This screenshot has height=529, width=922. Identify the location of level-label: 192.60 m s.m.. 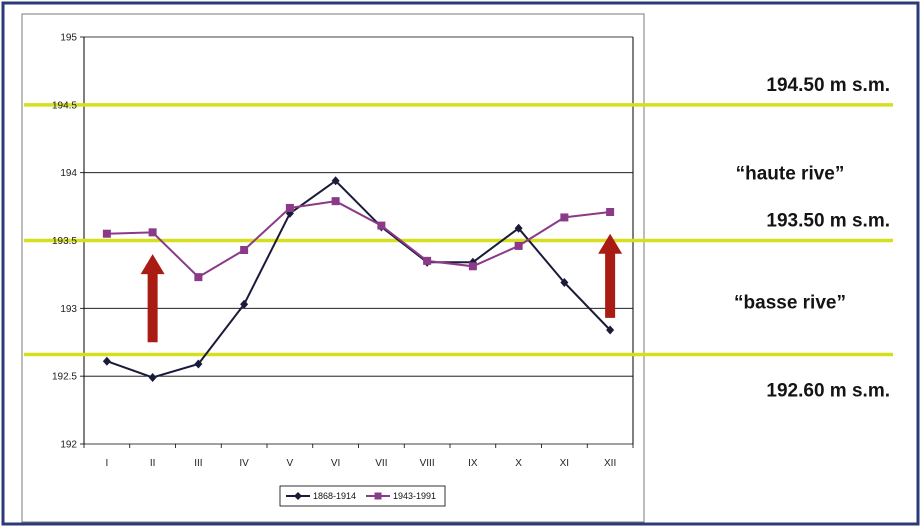
(828, 390).